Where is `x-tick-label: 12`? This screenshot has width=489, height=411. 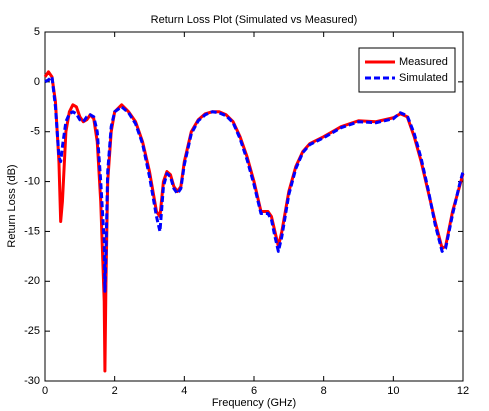
x-tick-label: 12 is located at coordinates (463, 391).